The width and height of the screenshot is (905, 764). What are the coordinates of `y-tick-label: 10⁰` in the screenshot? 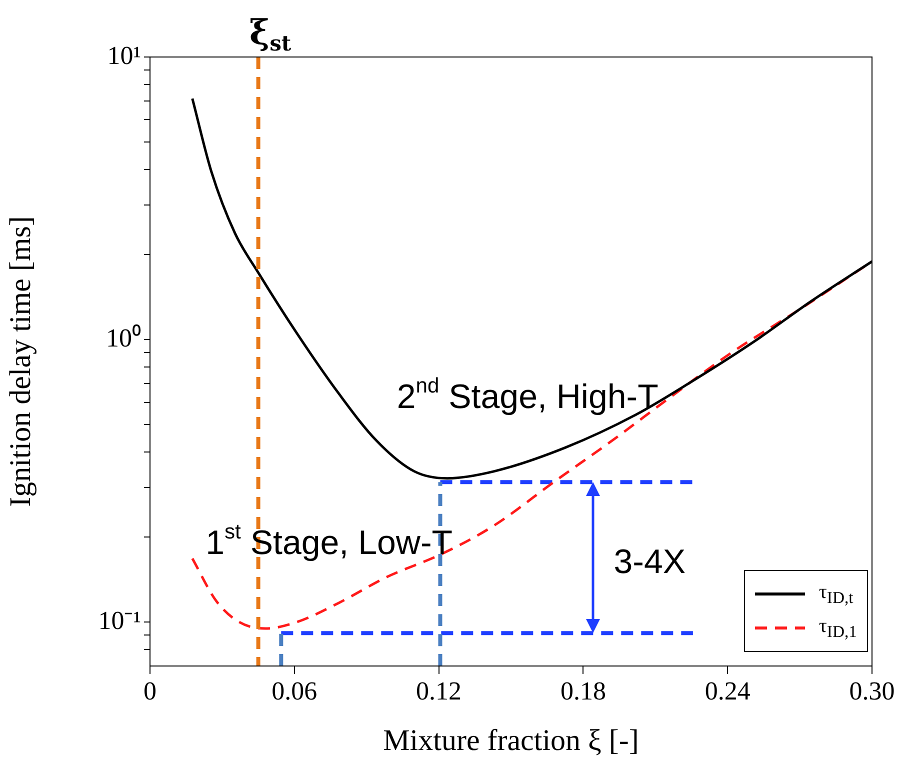 It's located at (123, 337).